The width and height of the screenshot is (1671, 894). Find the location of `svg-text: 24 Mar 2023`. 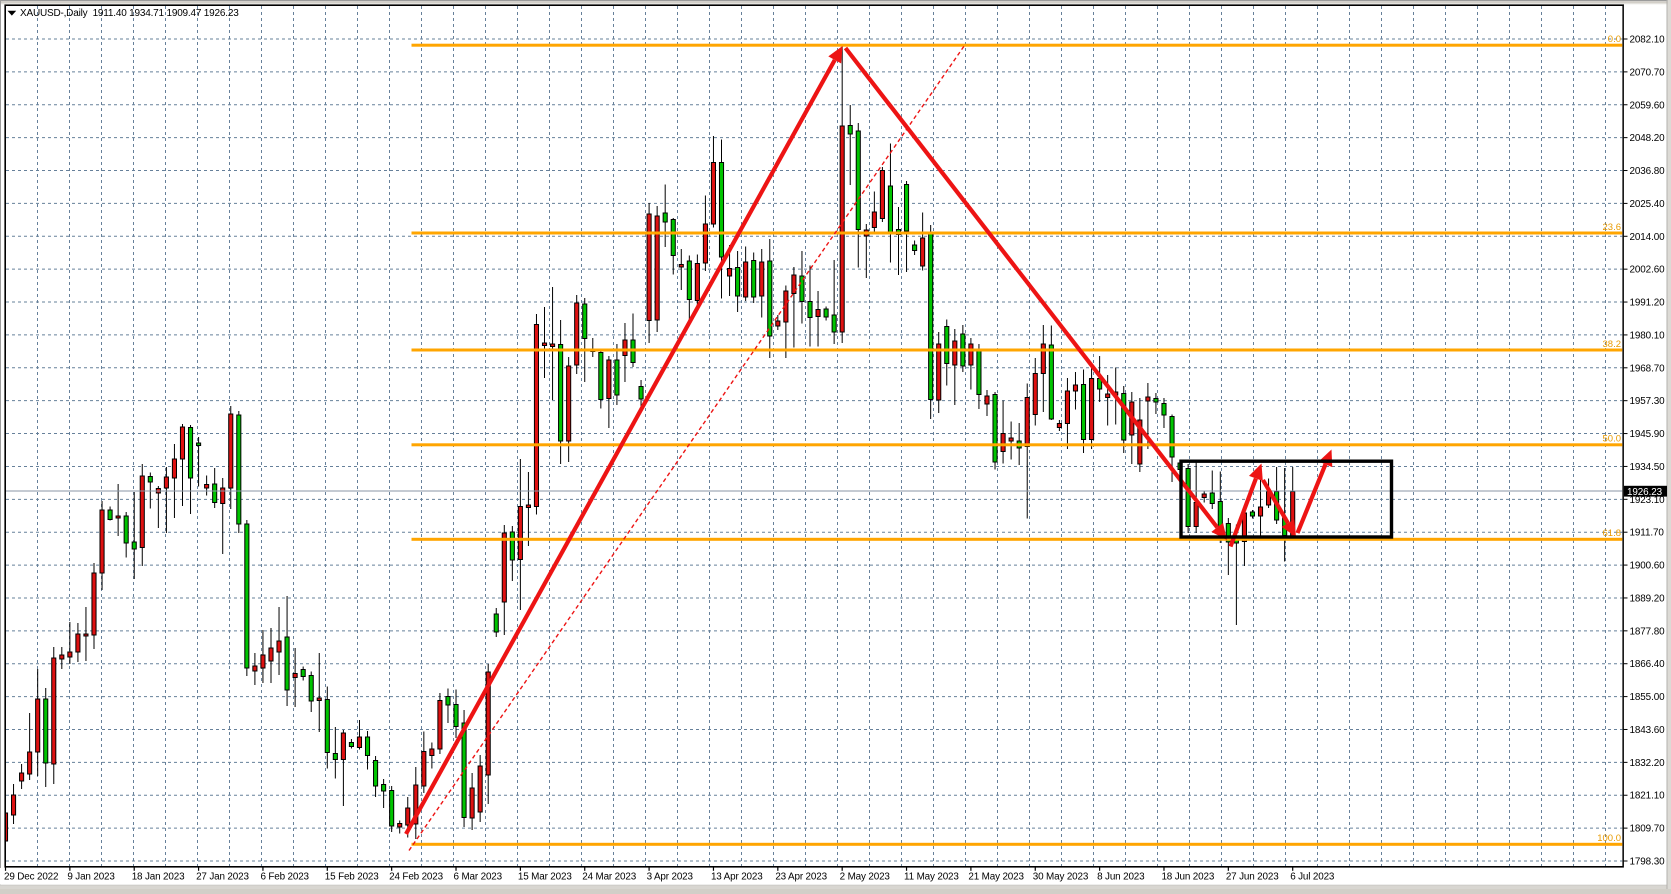

svg-text: 24 Mar 2023 is located at coordinates (609, 877).